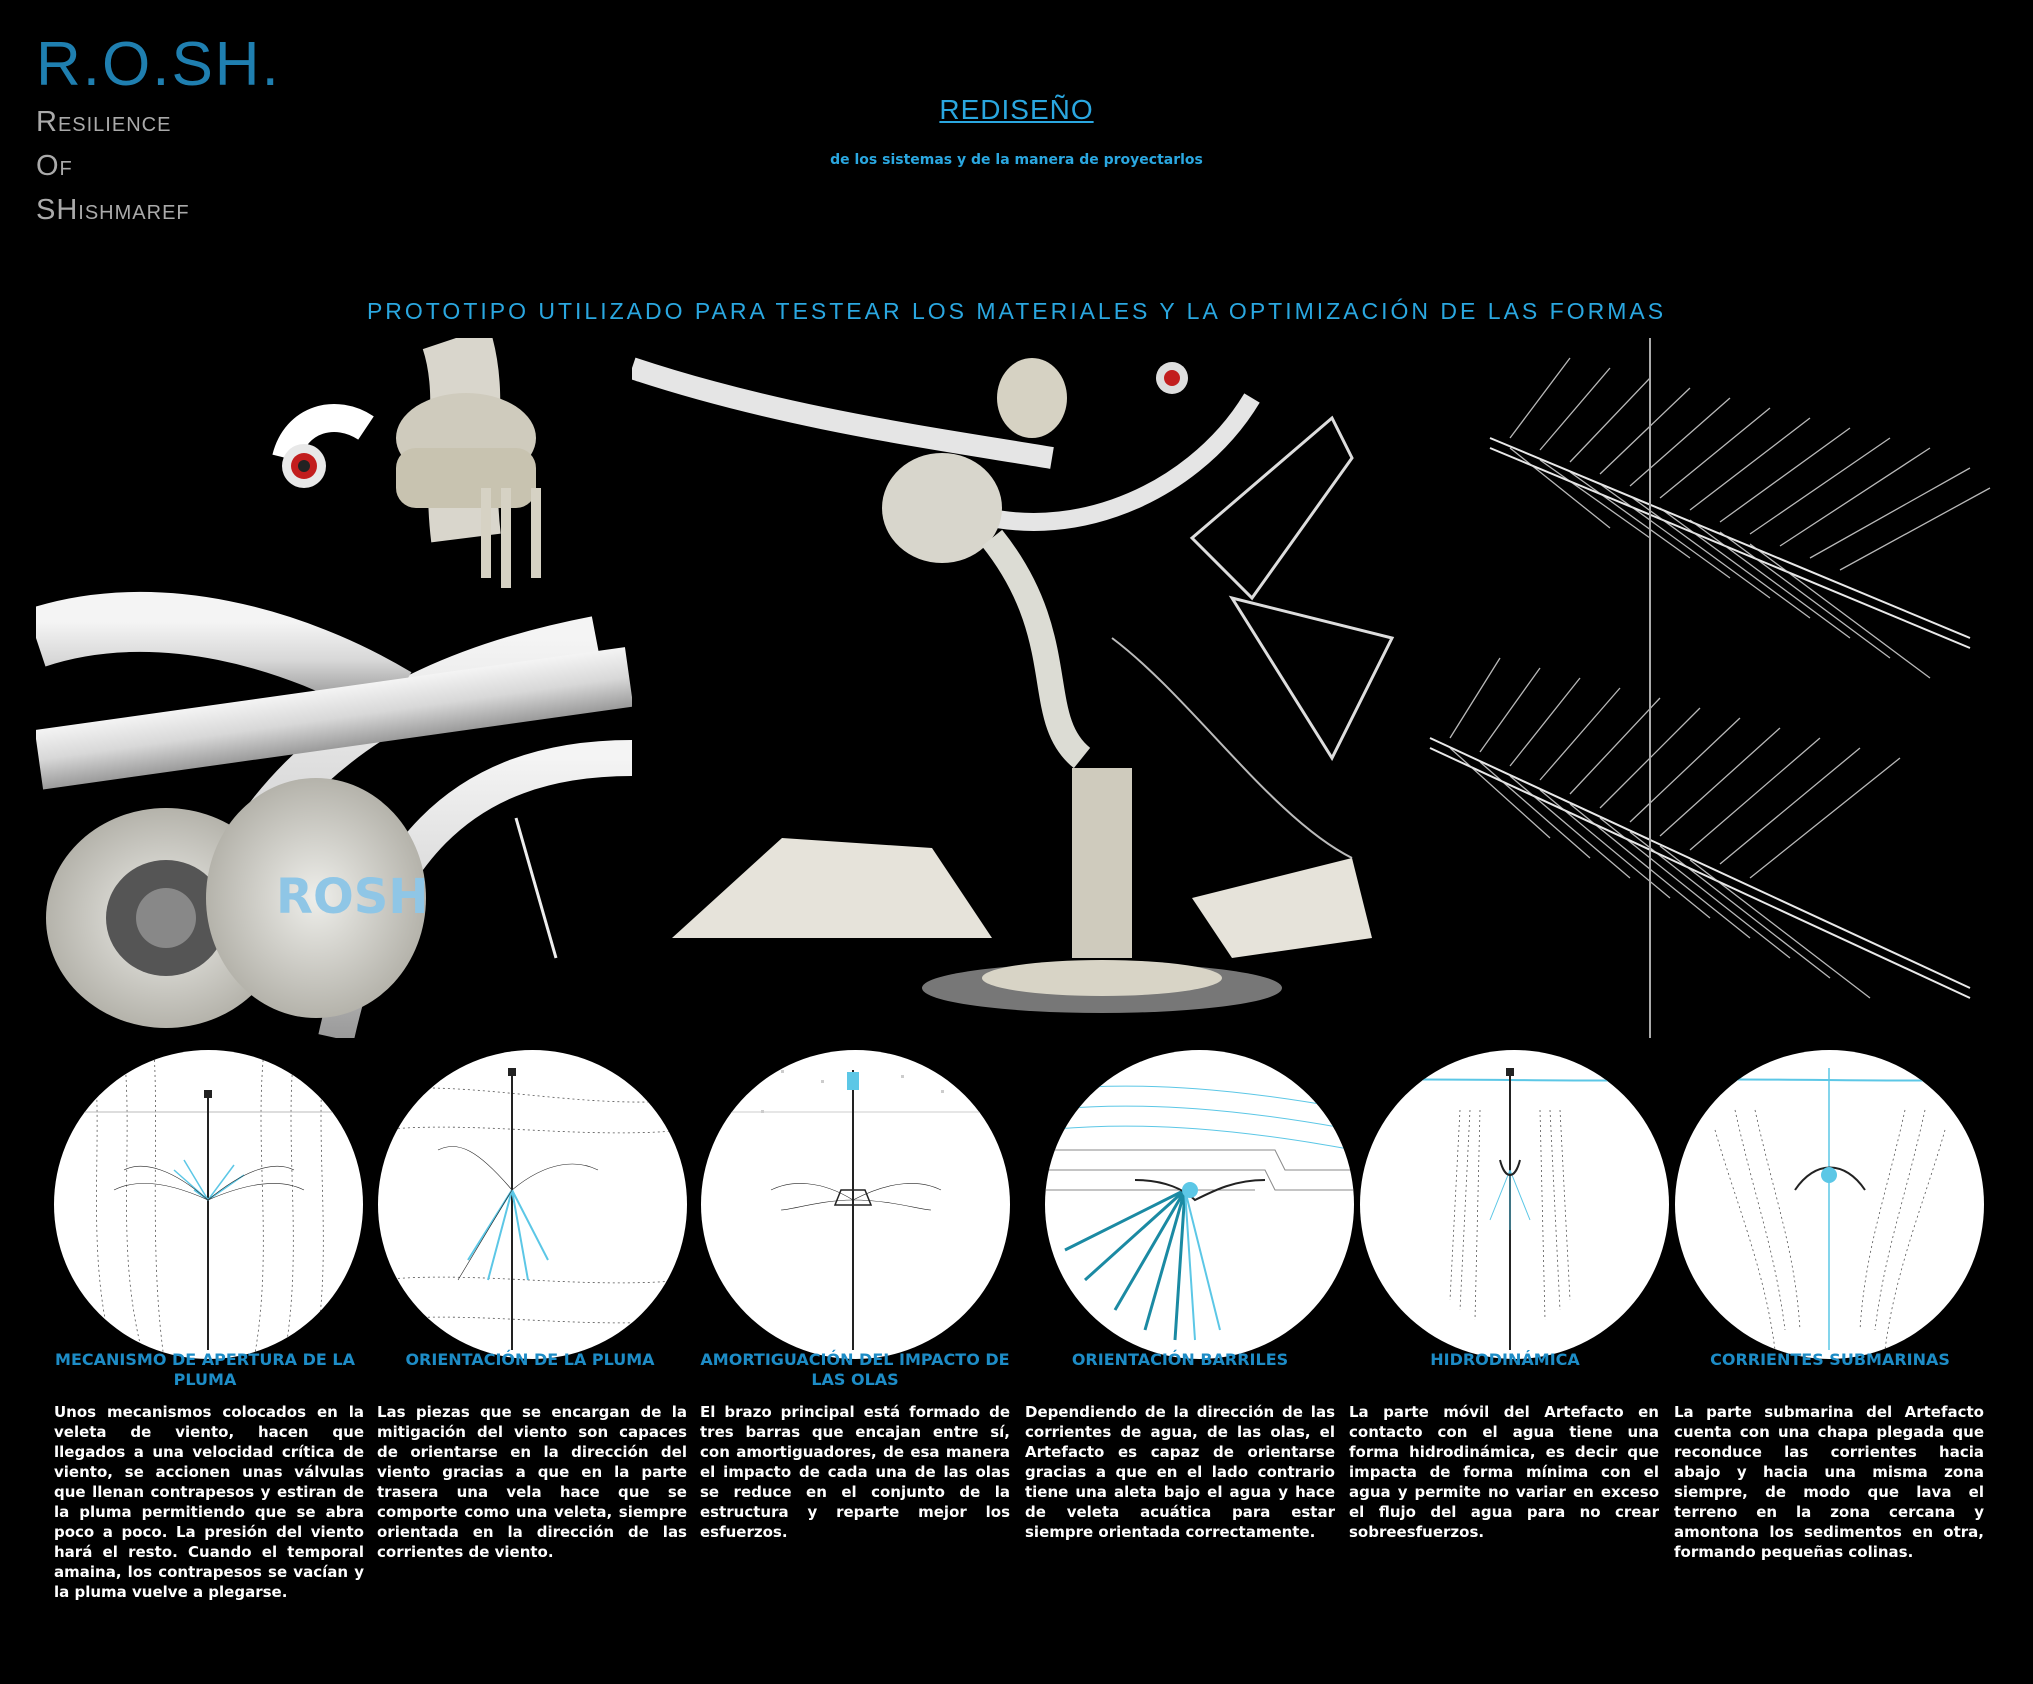 This screenshot has height=1684, width=2033. What do you see at coordinates (54, 166) in the screenshot?
I see `logo-line-of: Of` at bounding box center [54, 166].